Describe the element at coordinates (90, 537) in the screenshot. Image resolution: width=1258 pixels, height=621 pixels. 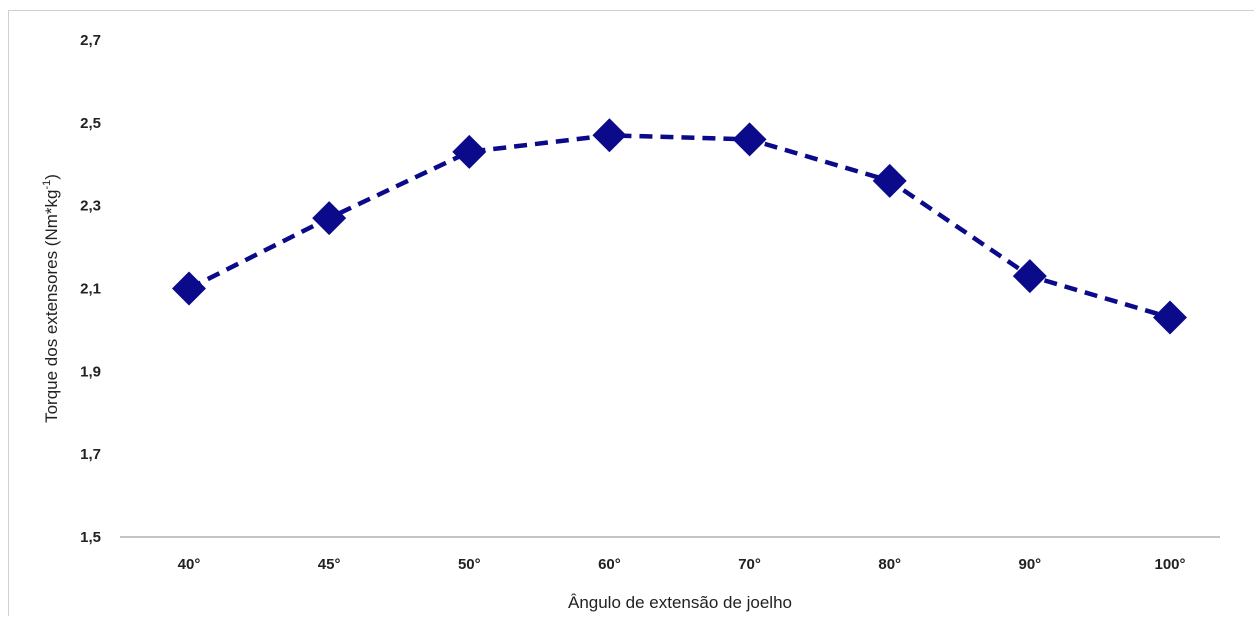
I see `y-tick-label: 1,5` at that location.